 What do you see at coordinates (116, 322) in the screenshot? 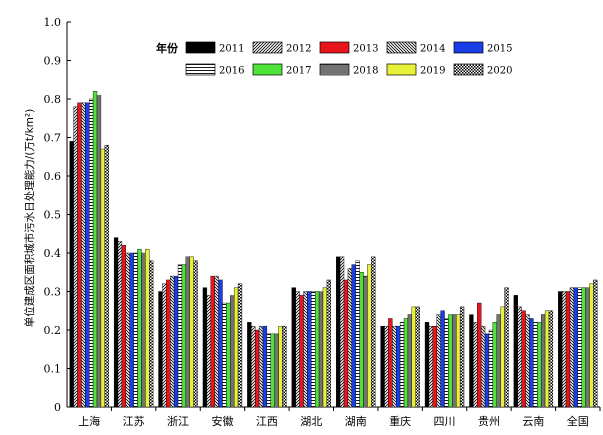
I see `bar-2011-江苏` at bounding box center [116, 322].